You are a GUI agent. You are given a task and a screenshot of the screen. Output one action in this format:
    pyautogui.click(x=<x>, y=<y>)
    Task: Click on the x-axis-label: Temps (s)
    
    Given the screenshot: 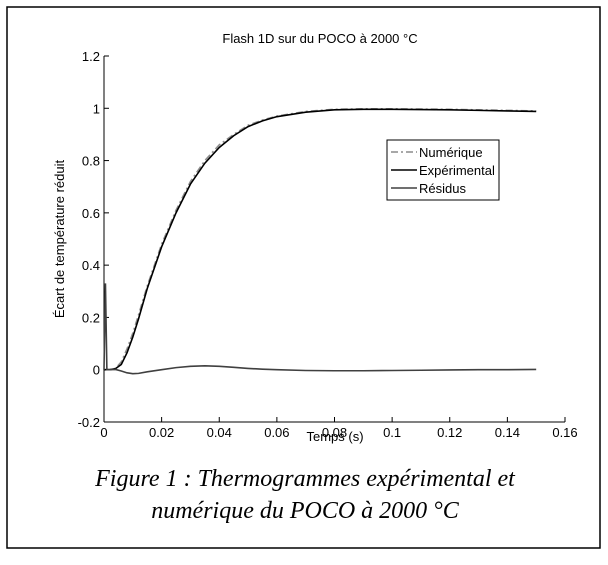 What is the action you would take?
    pyautogui.click(x=334, y=436)
    